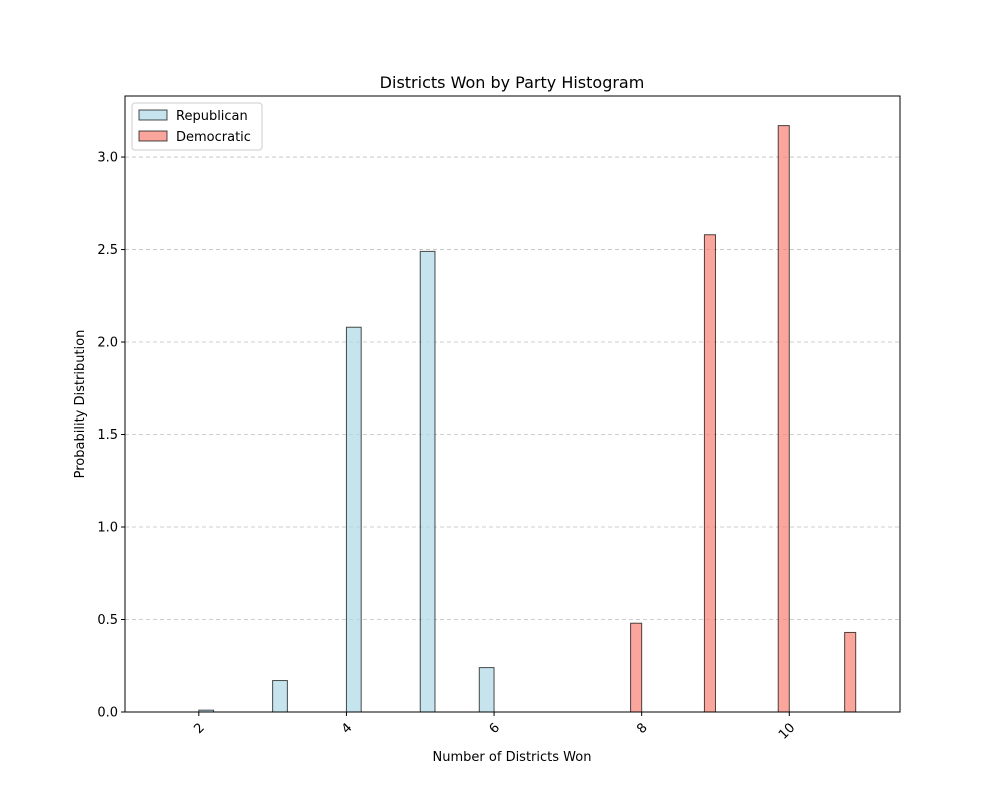 The image size is (1000, 800). What do you see at coordinates (107, 435) in the screenshot?
I see `y-tick-label: 1.5` at bounding box center [107, 435].